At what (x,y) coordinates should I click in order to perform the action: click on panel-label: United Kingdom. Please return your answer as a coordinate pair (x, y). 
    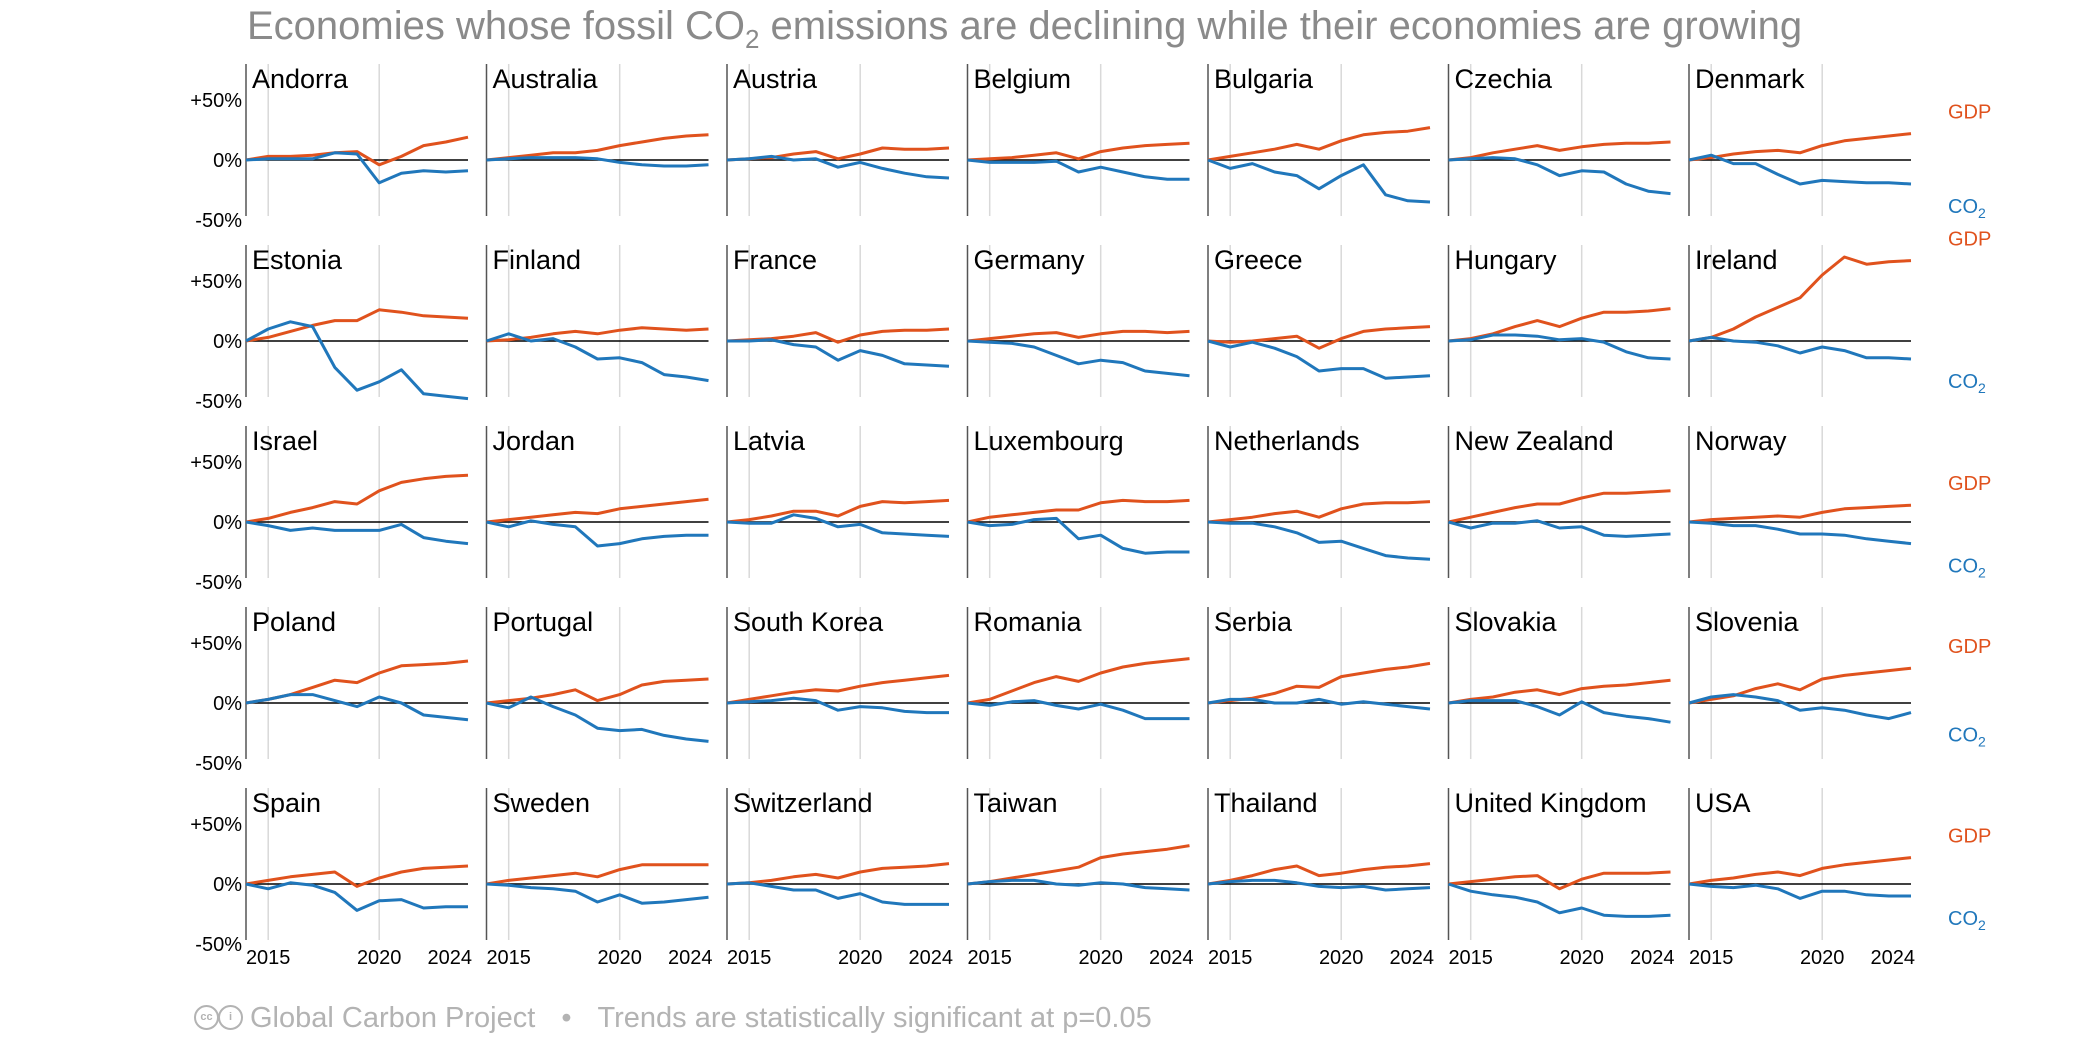
    Looking at the image, I should click on (1551, 803).